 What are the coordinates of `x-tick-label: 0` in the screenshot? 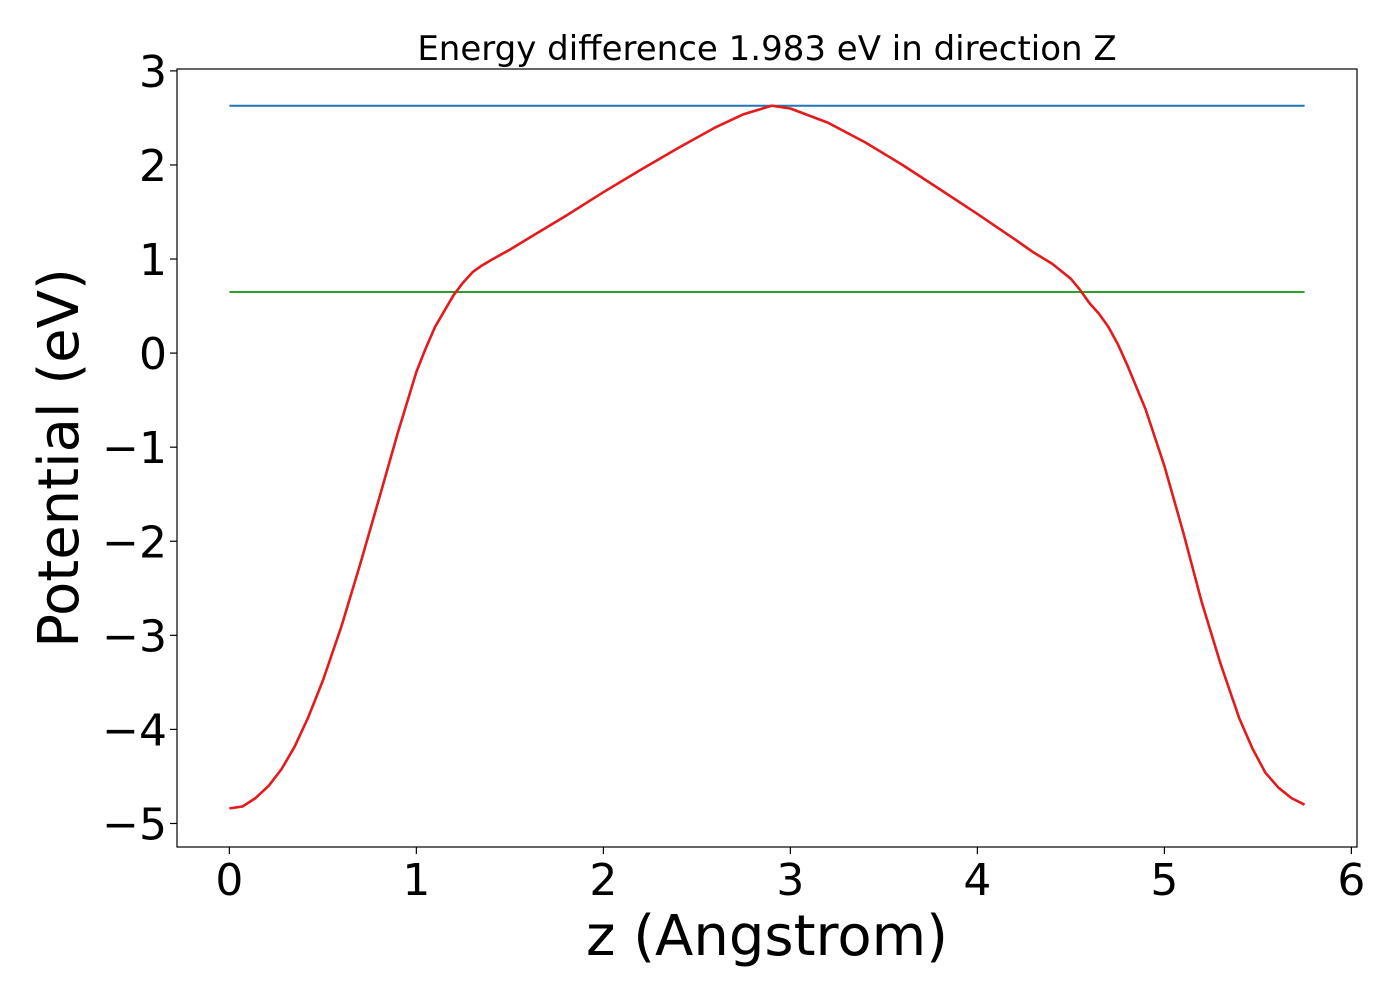 It's located at (229, 880).